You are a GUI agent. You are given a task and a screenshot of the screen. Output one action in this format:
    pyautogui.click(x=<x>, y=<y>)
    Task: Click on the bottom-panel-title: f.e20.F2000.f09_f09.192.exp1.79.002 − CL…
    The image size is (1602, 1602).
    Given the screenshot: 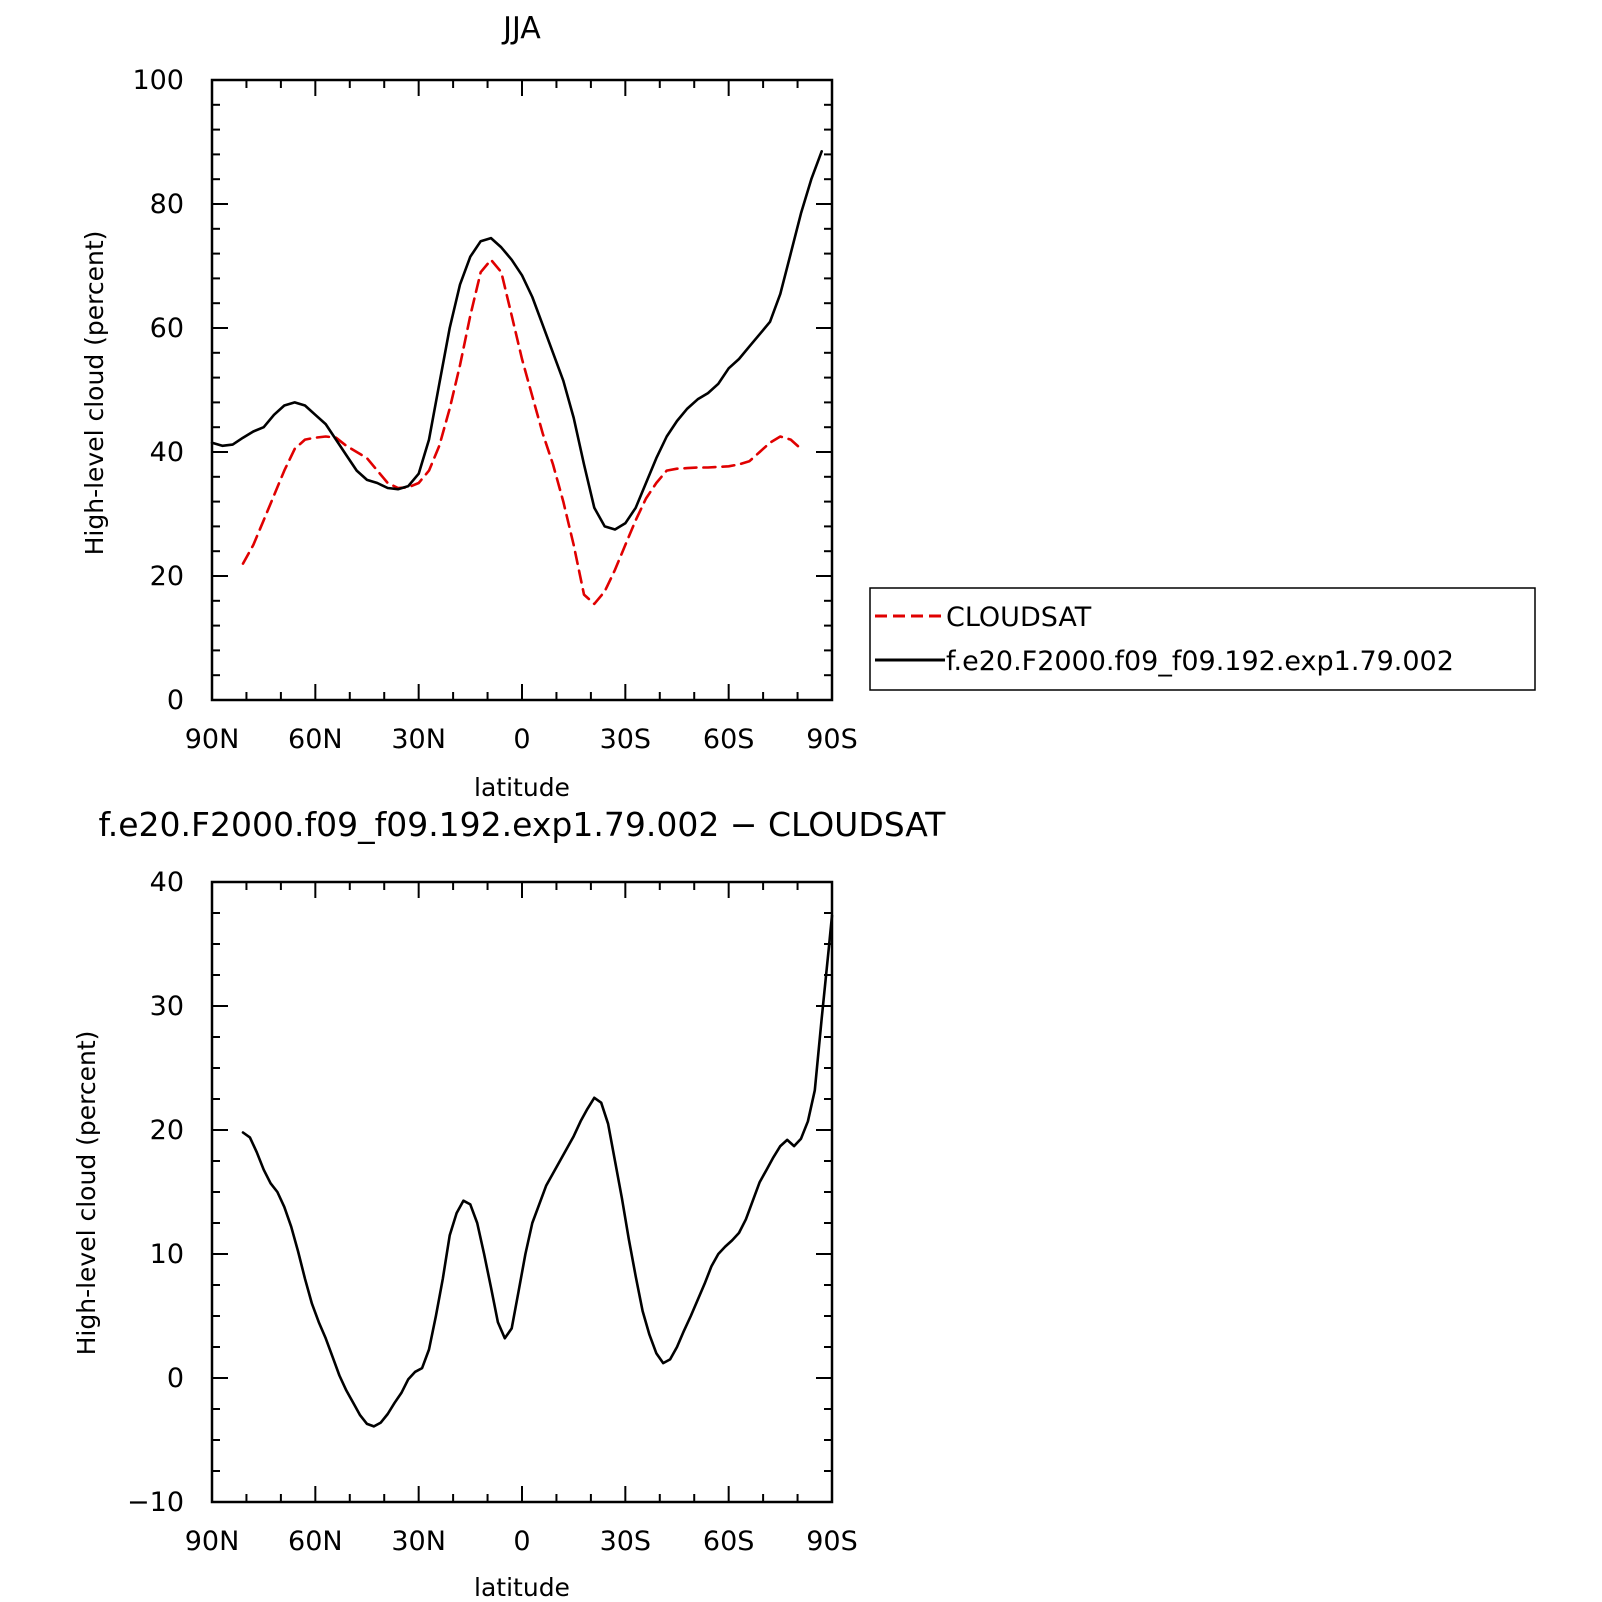 What is the action you would take?
    pyautogui.click(x=523, y=824)
    